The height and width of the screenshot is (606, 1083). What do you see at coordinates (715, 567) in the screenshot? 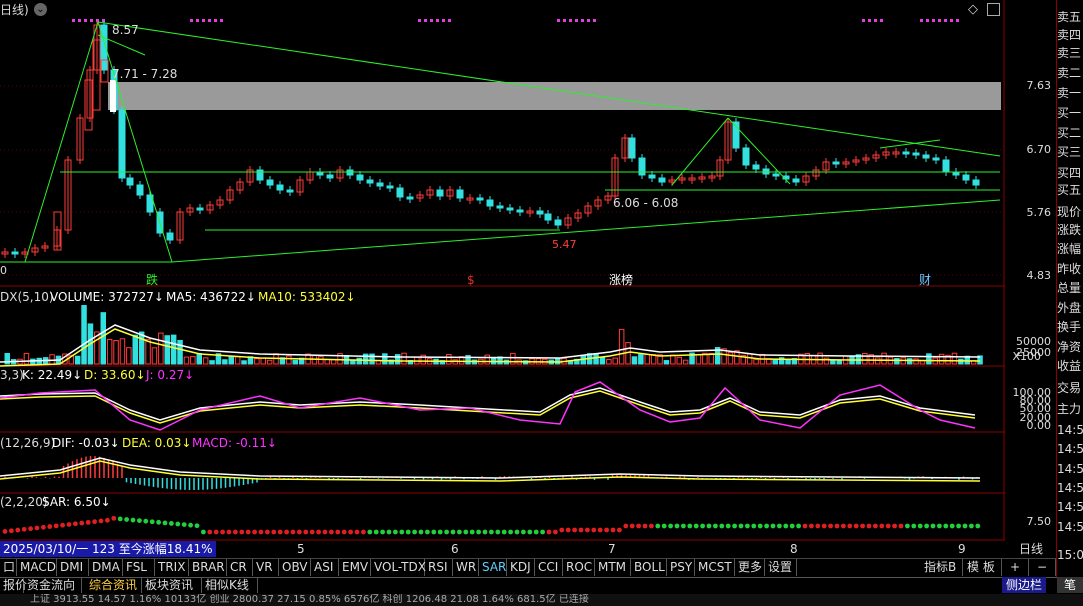
I see `tab-mcst: MCST` at bounding box center [715, 567].